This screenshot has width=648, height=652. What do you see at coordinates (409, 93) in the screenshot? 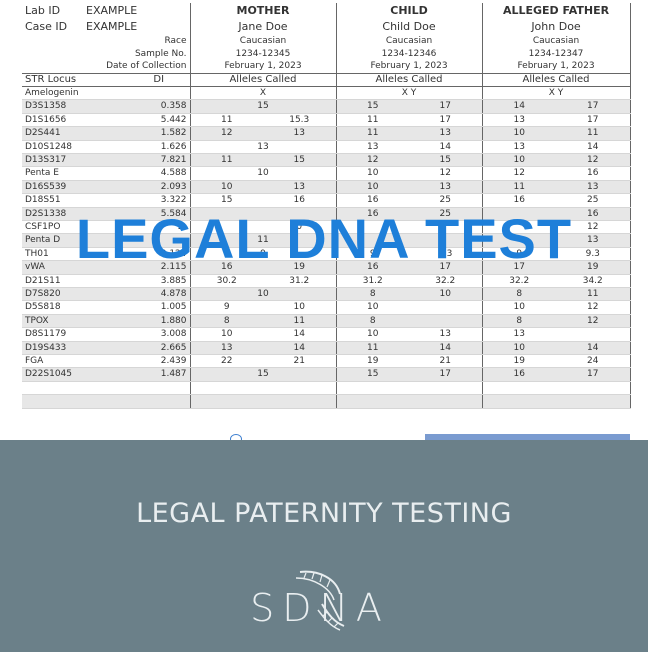
I see `c-allele: X Y` at bounding box center [409, 93].